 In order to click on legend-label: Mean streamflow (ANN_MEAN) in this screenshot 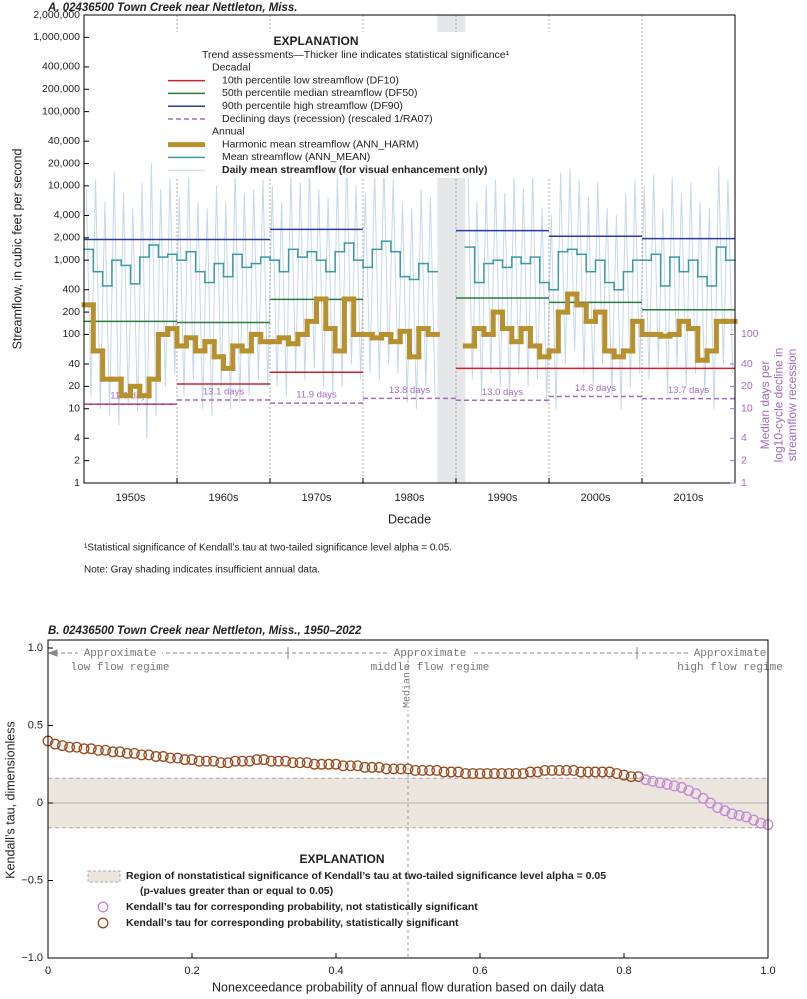, I will do `click(296, 157)`.